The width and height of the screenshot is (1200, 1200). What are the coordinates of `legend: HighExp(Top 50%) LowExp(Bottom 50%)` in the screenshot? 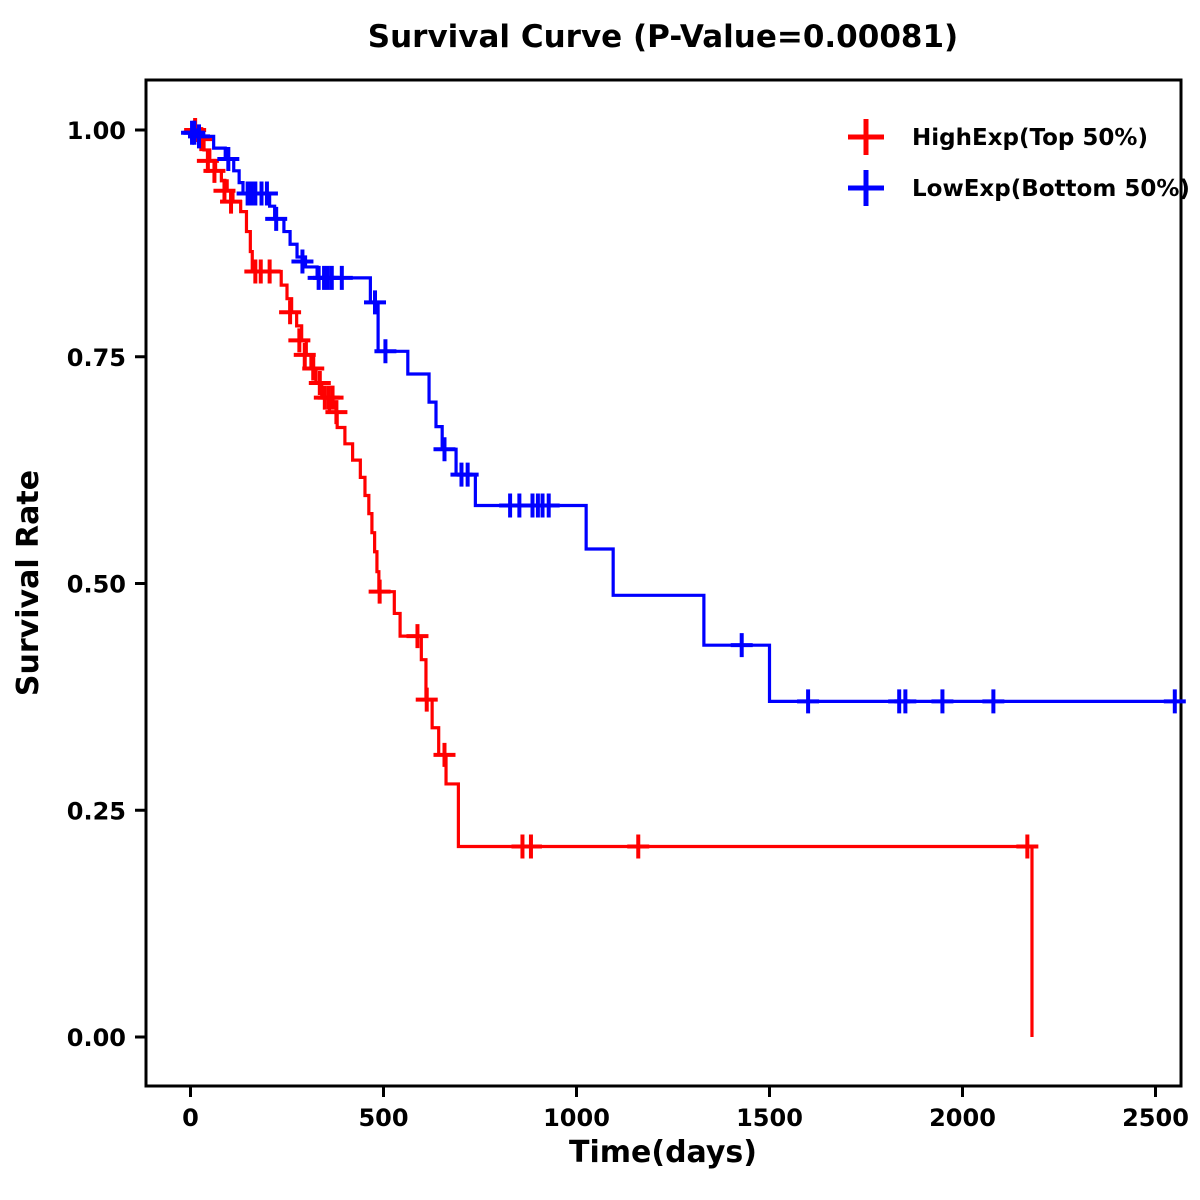 It's located at (1019, 162).